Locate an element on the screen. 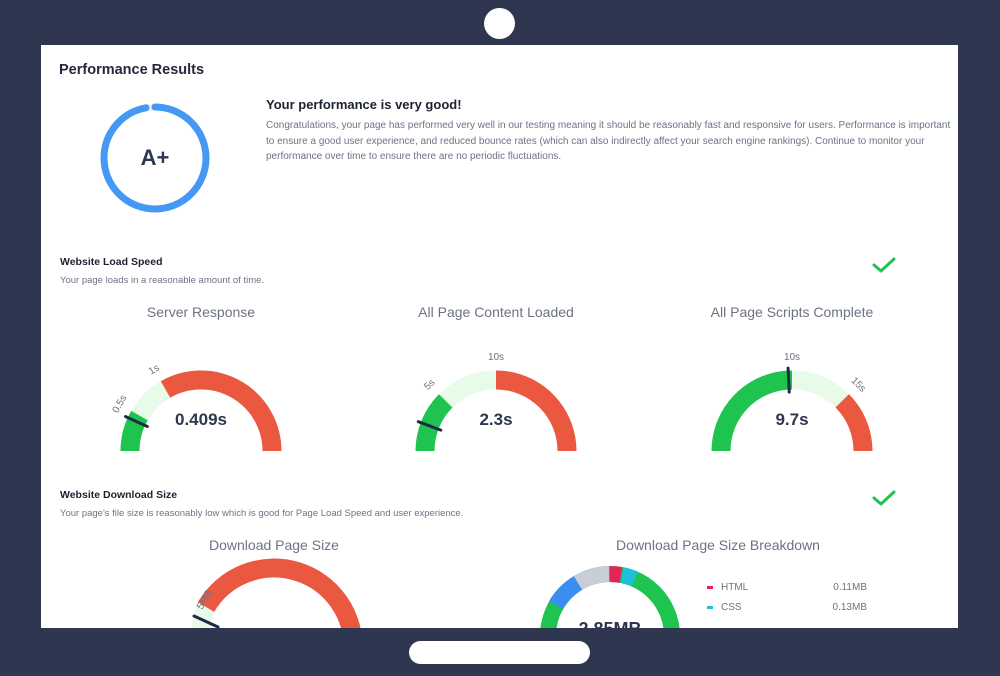 This screenshot has height=676, width=1000. grade-value: A+ is located at coordinates (155, 157).